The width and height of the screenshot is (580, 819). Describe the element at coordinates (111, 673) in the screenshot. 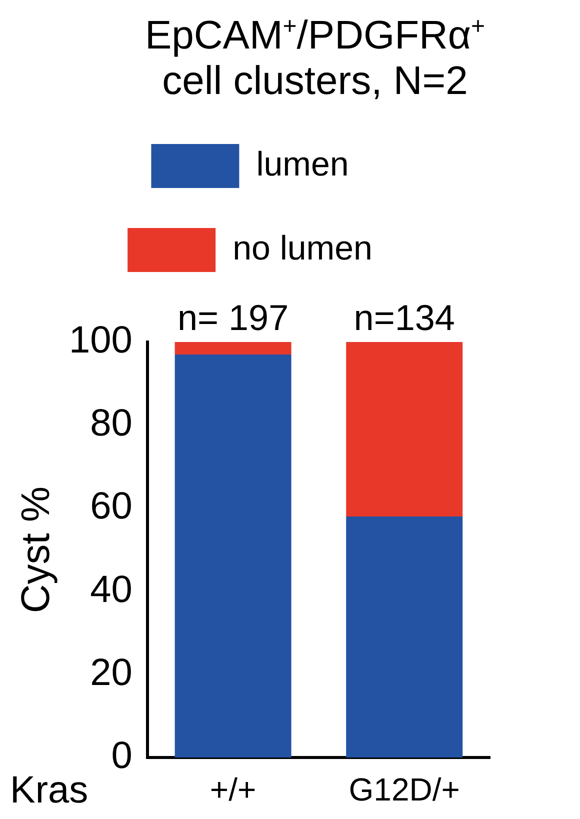

I see `y-tick-label: 20` at that location.